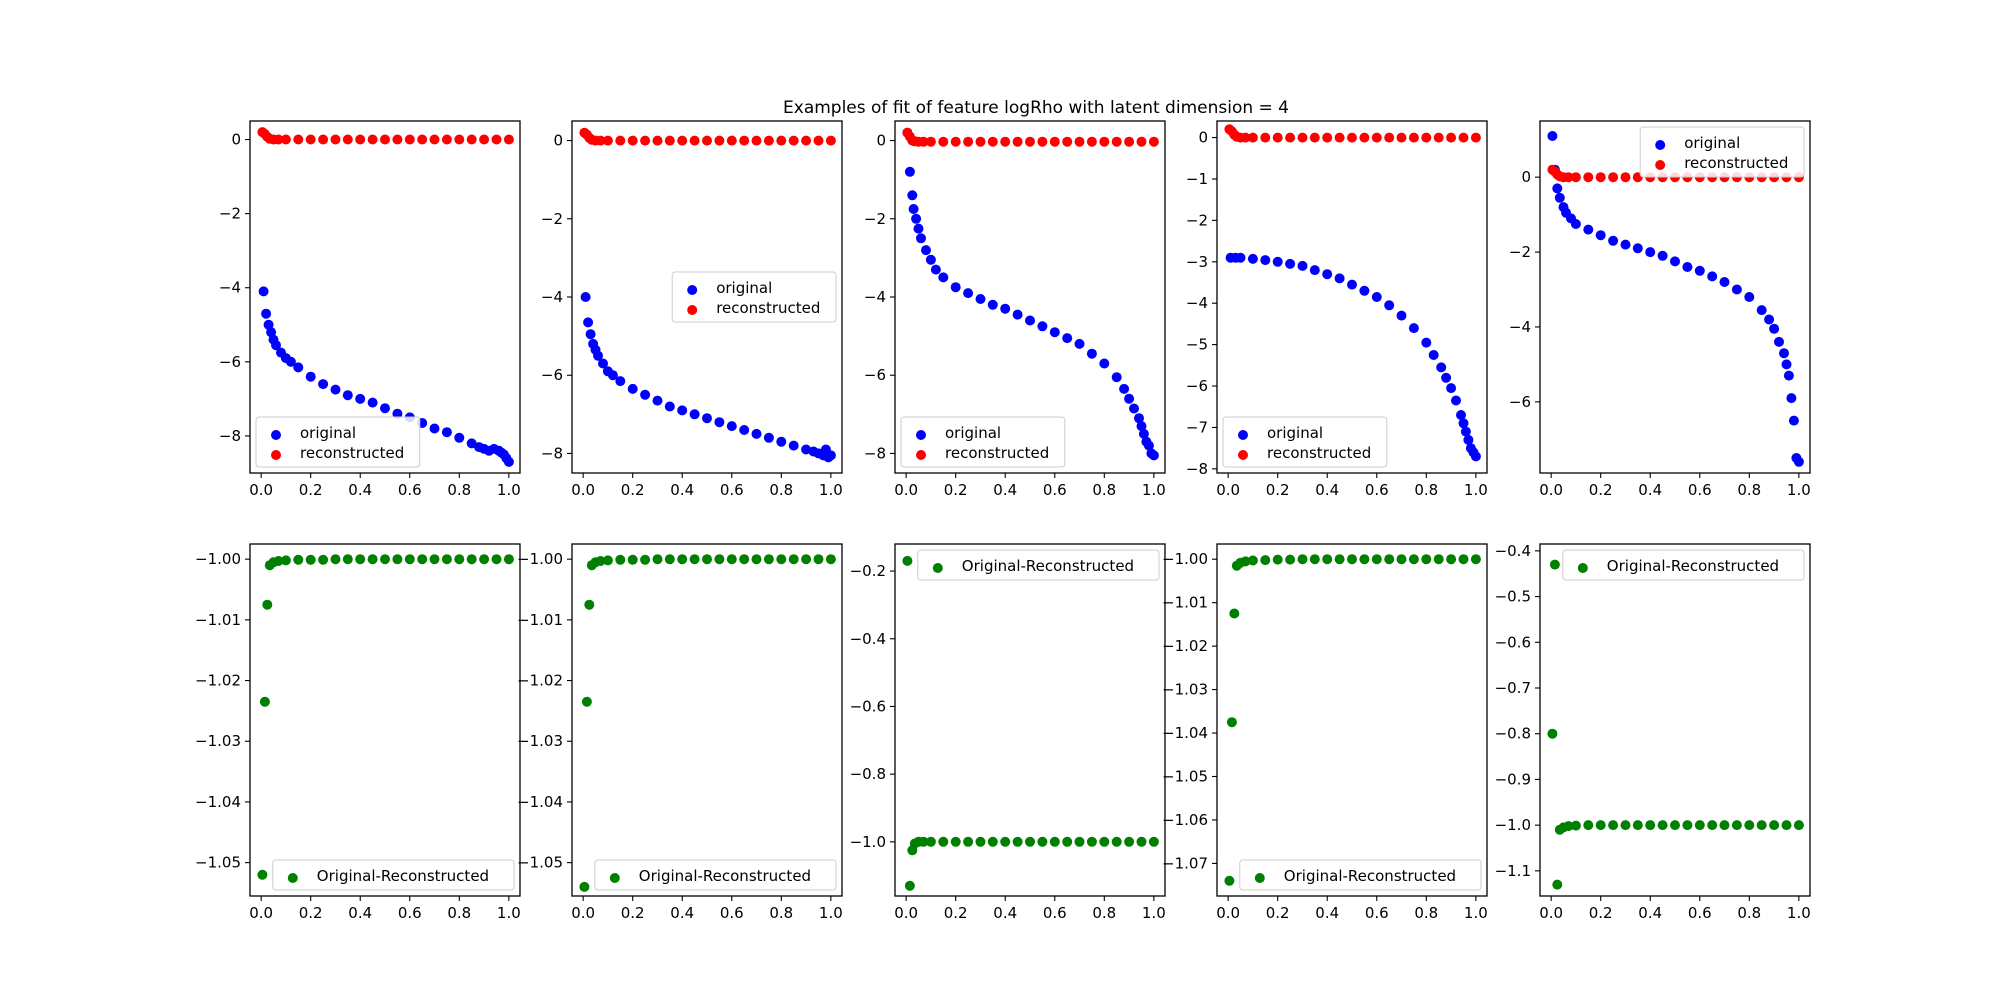 This screenshot has height=1000, width=2000. Describe the element at coordinates (1526, 177) in the screenshot. I see `y-tick-label: 0` at that location.